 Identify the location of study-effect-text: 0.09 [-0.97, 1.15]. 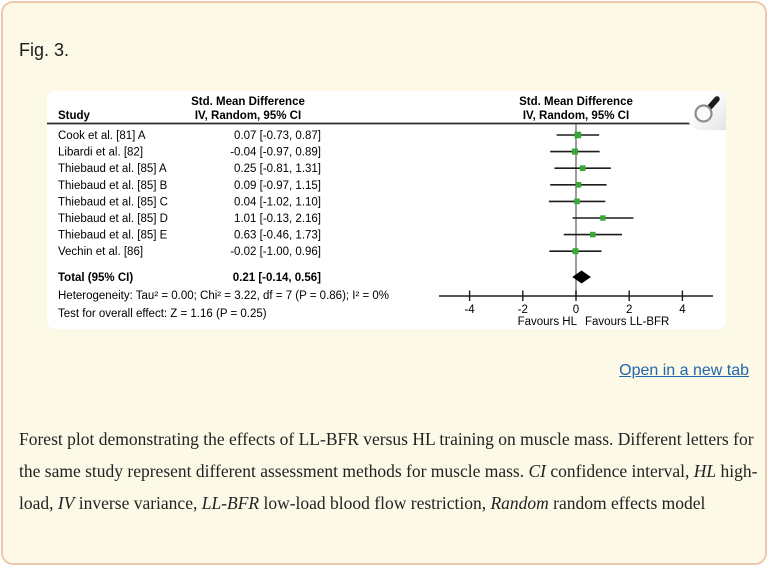
(277, 186).